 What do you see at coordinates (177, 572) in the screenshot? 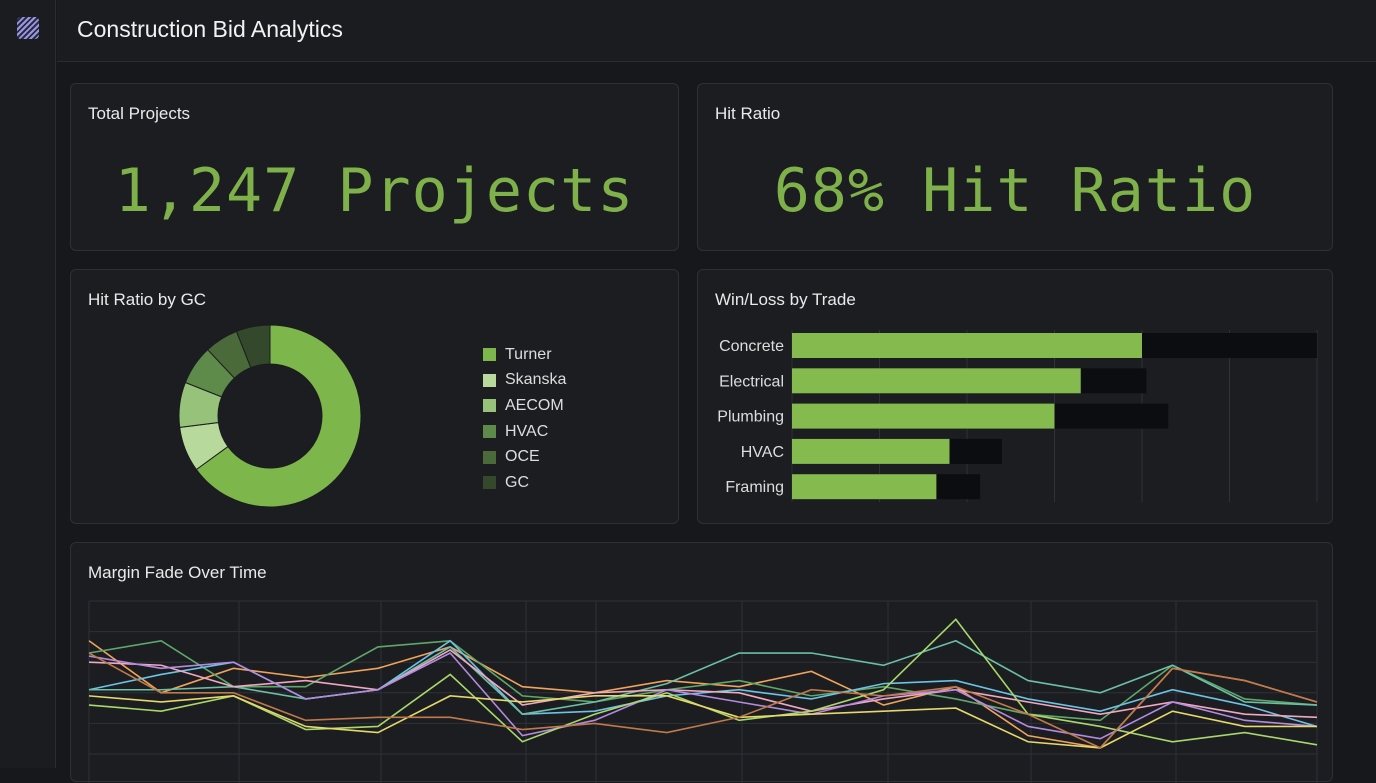
I see `card-title: Margin Fade Over Time` at bounding box center [177, 572].